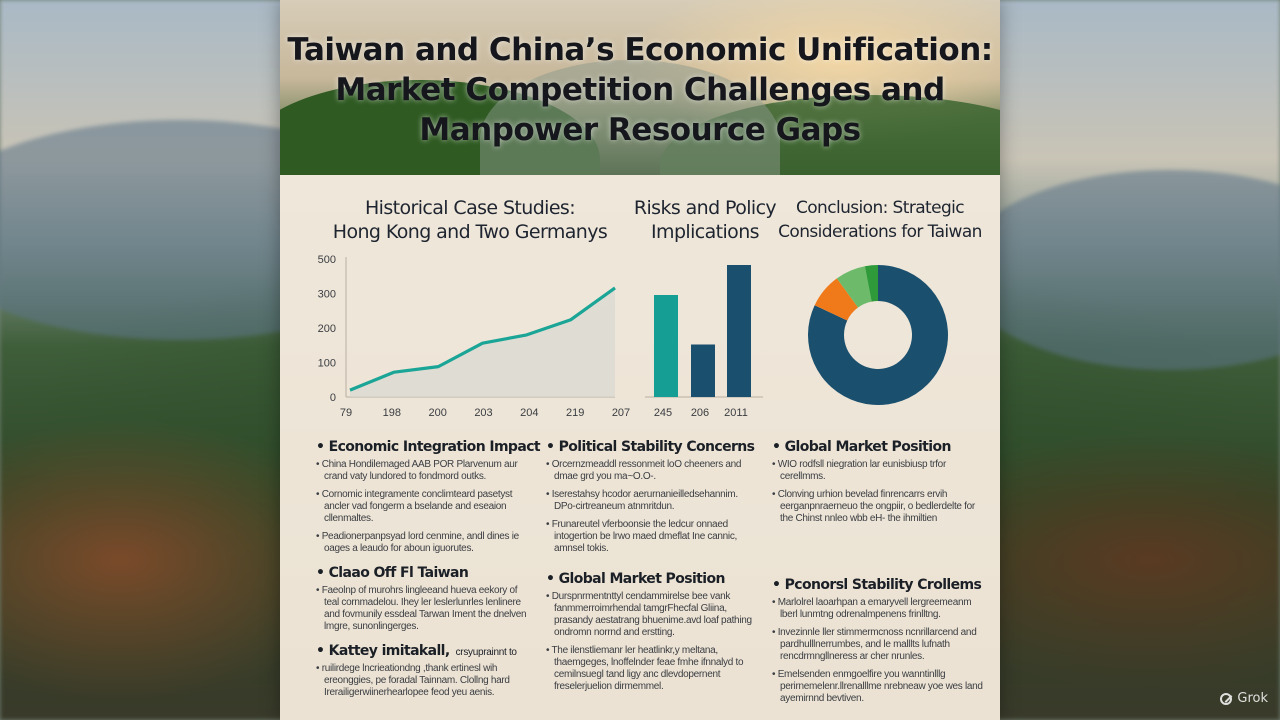 The height and width of the screenshot is (720, 1280). What do you see at coordinates (327, 364) in the screenshot?
I see `y-tick-label: 100` at bounding box center [327, 364].